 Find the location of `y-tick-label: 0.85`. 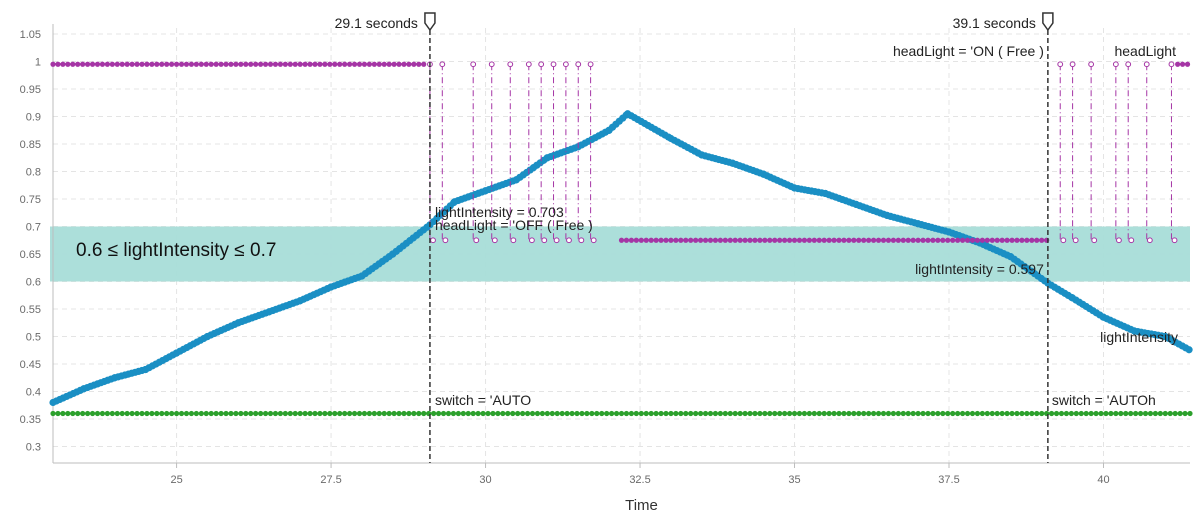

y-tick-label: 0.85 is located at coordinates (30, 145).